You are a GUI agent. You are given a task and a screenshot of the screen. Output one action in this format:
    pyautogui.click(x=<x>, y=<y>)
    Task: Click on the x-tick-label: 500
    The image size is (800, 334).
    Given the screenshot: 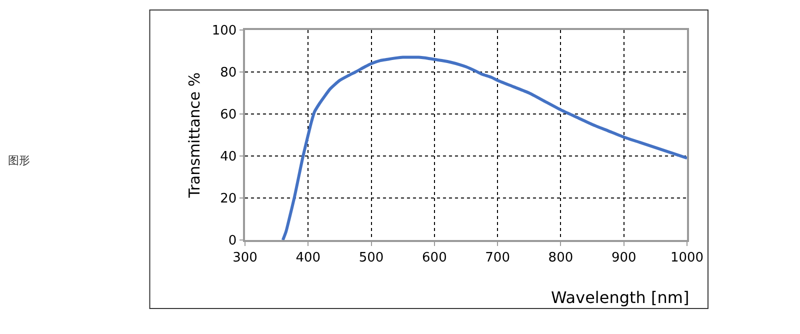 What is the action you would take?
    pyautogui.click(x=371, y=258)
    